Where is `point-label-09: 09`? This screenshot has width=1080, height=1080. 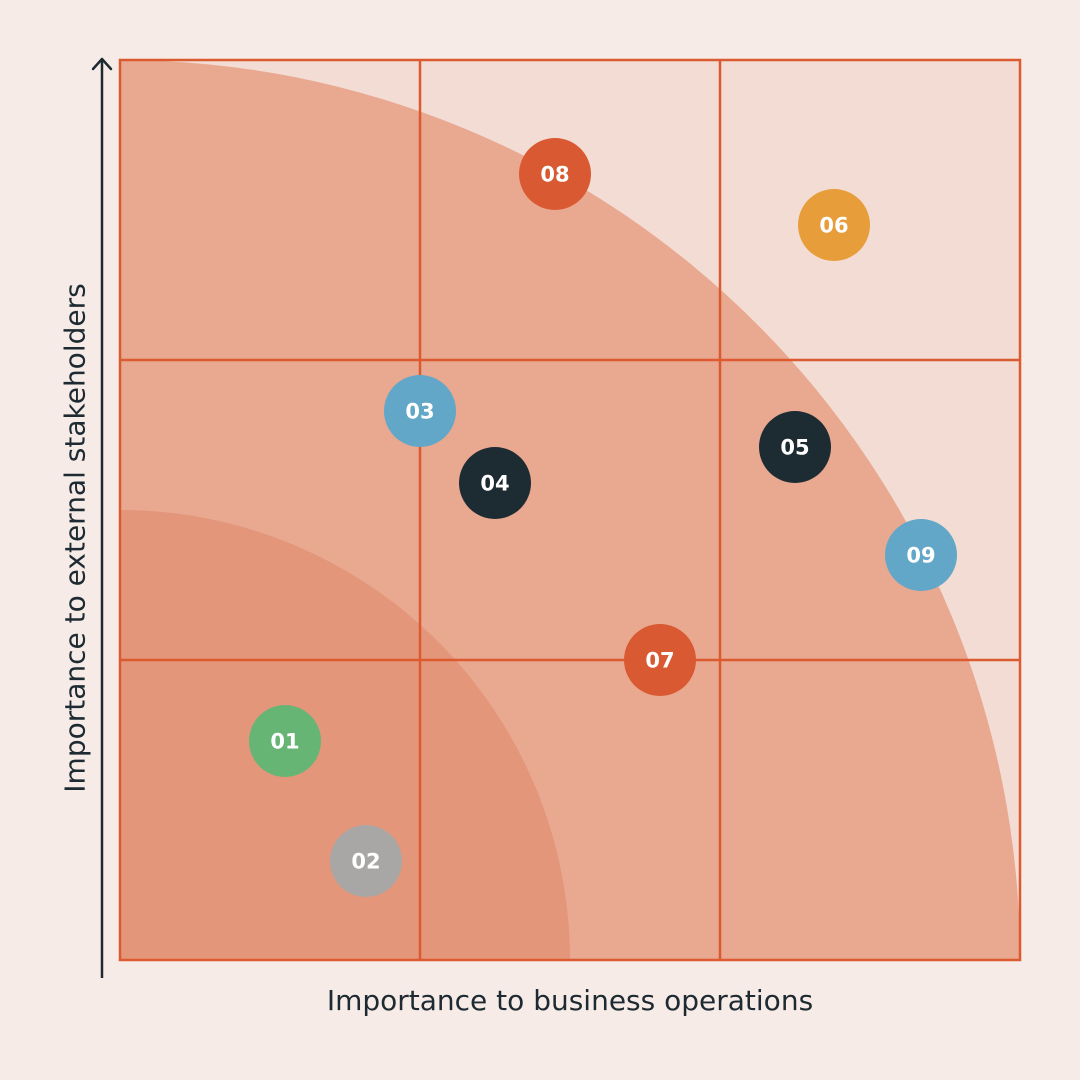
point-label-09: 09 is located at coordinates (920, 556).